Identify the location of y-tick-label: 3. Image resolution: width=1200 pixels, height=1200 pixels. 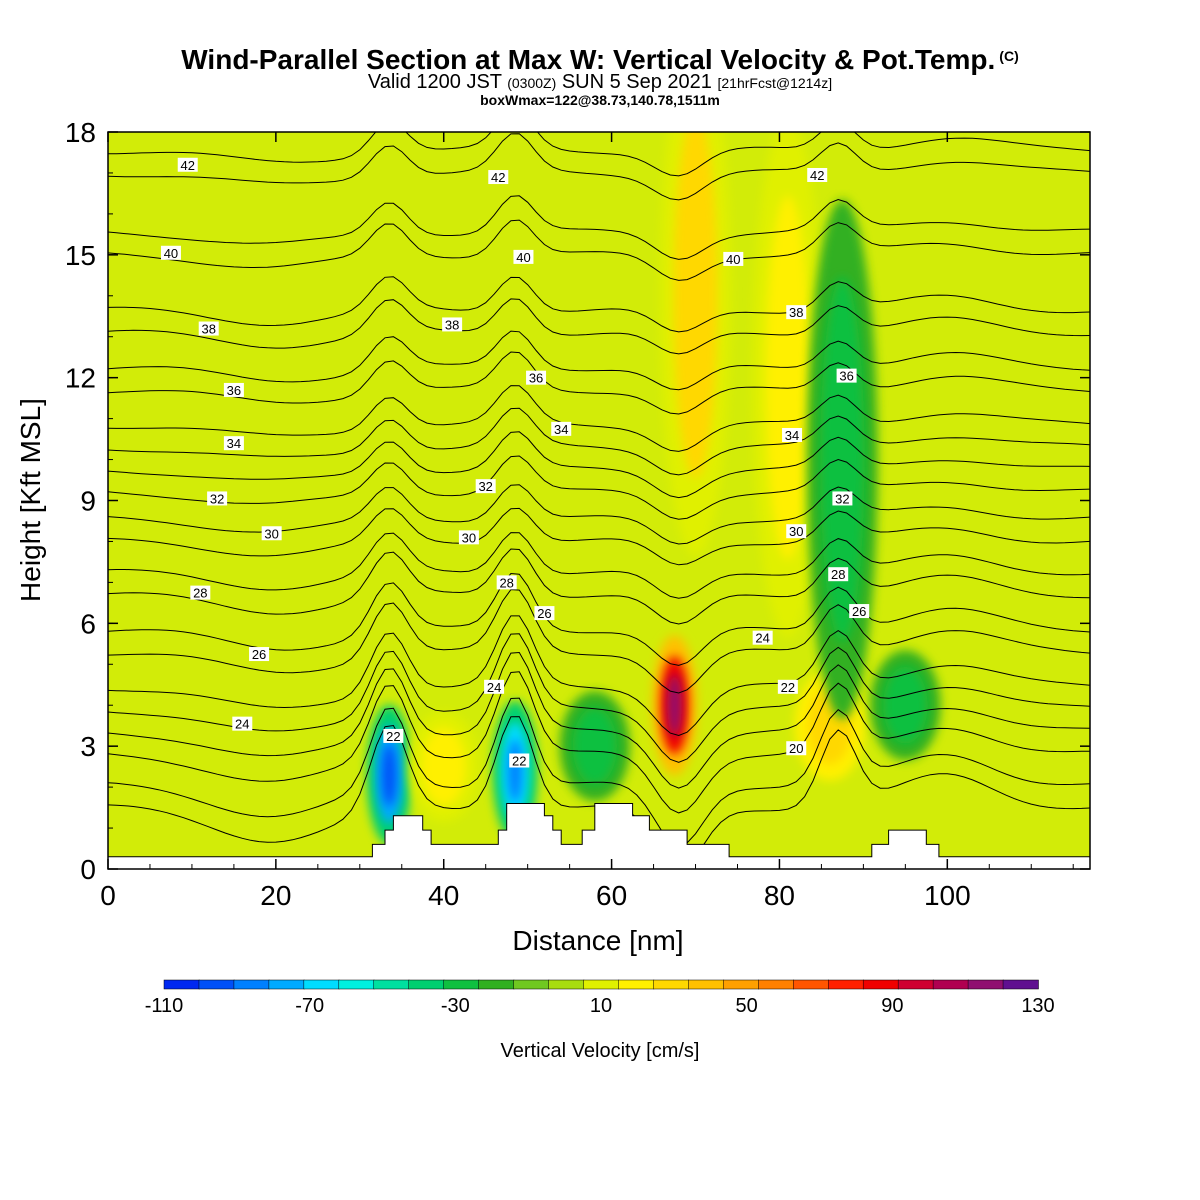
(88, 746).